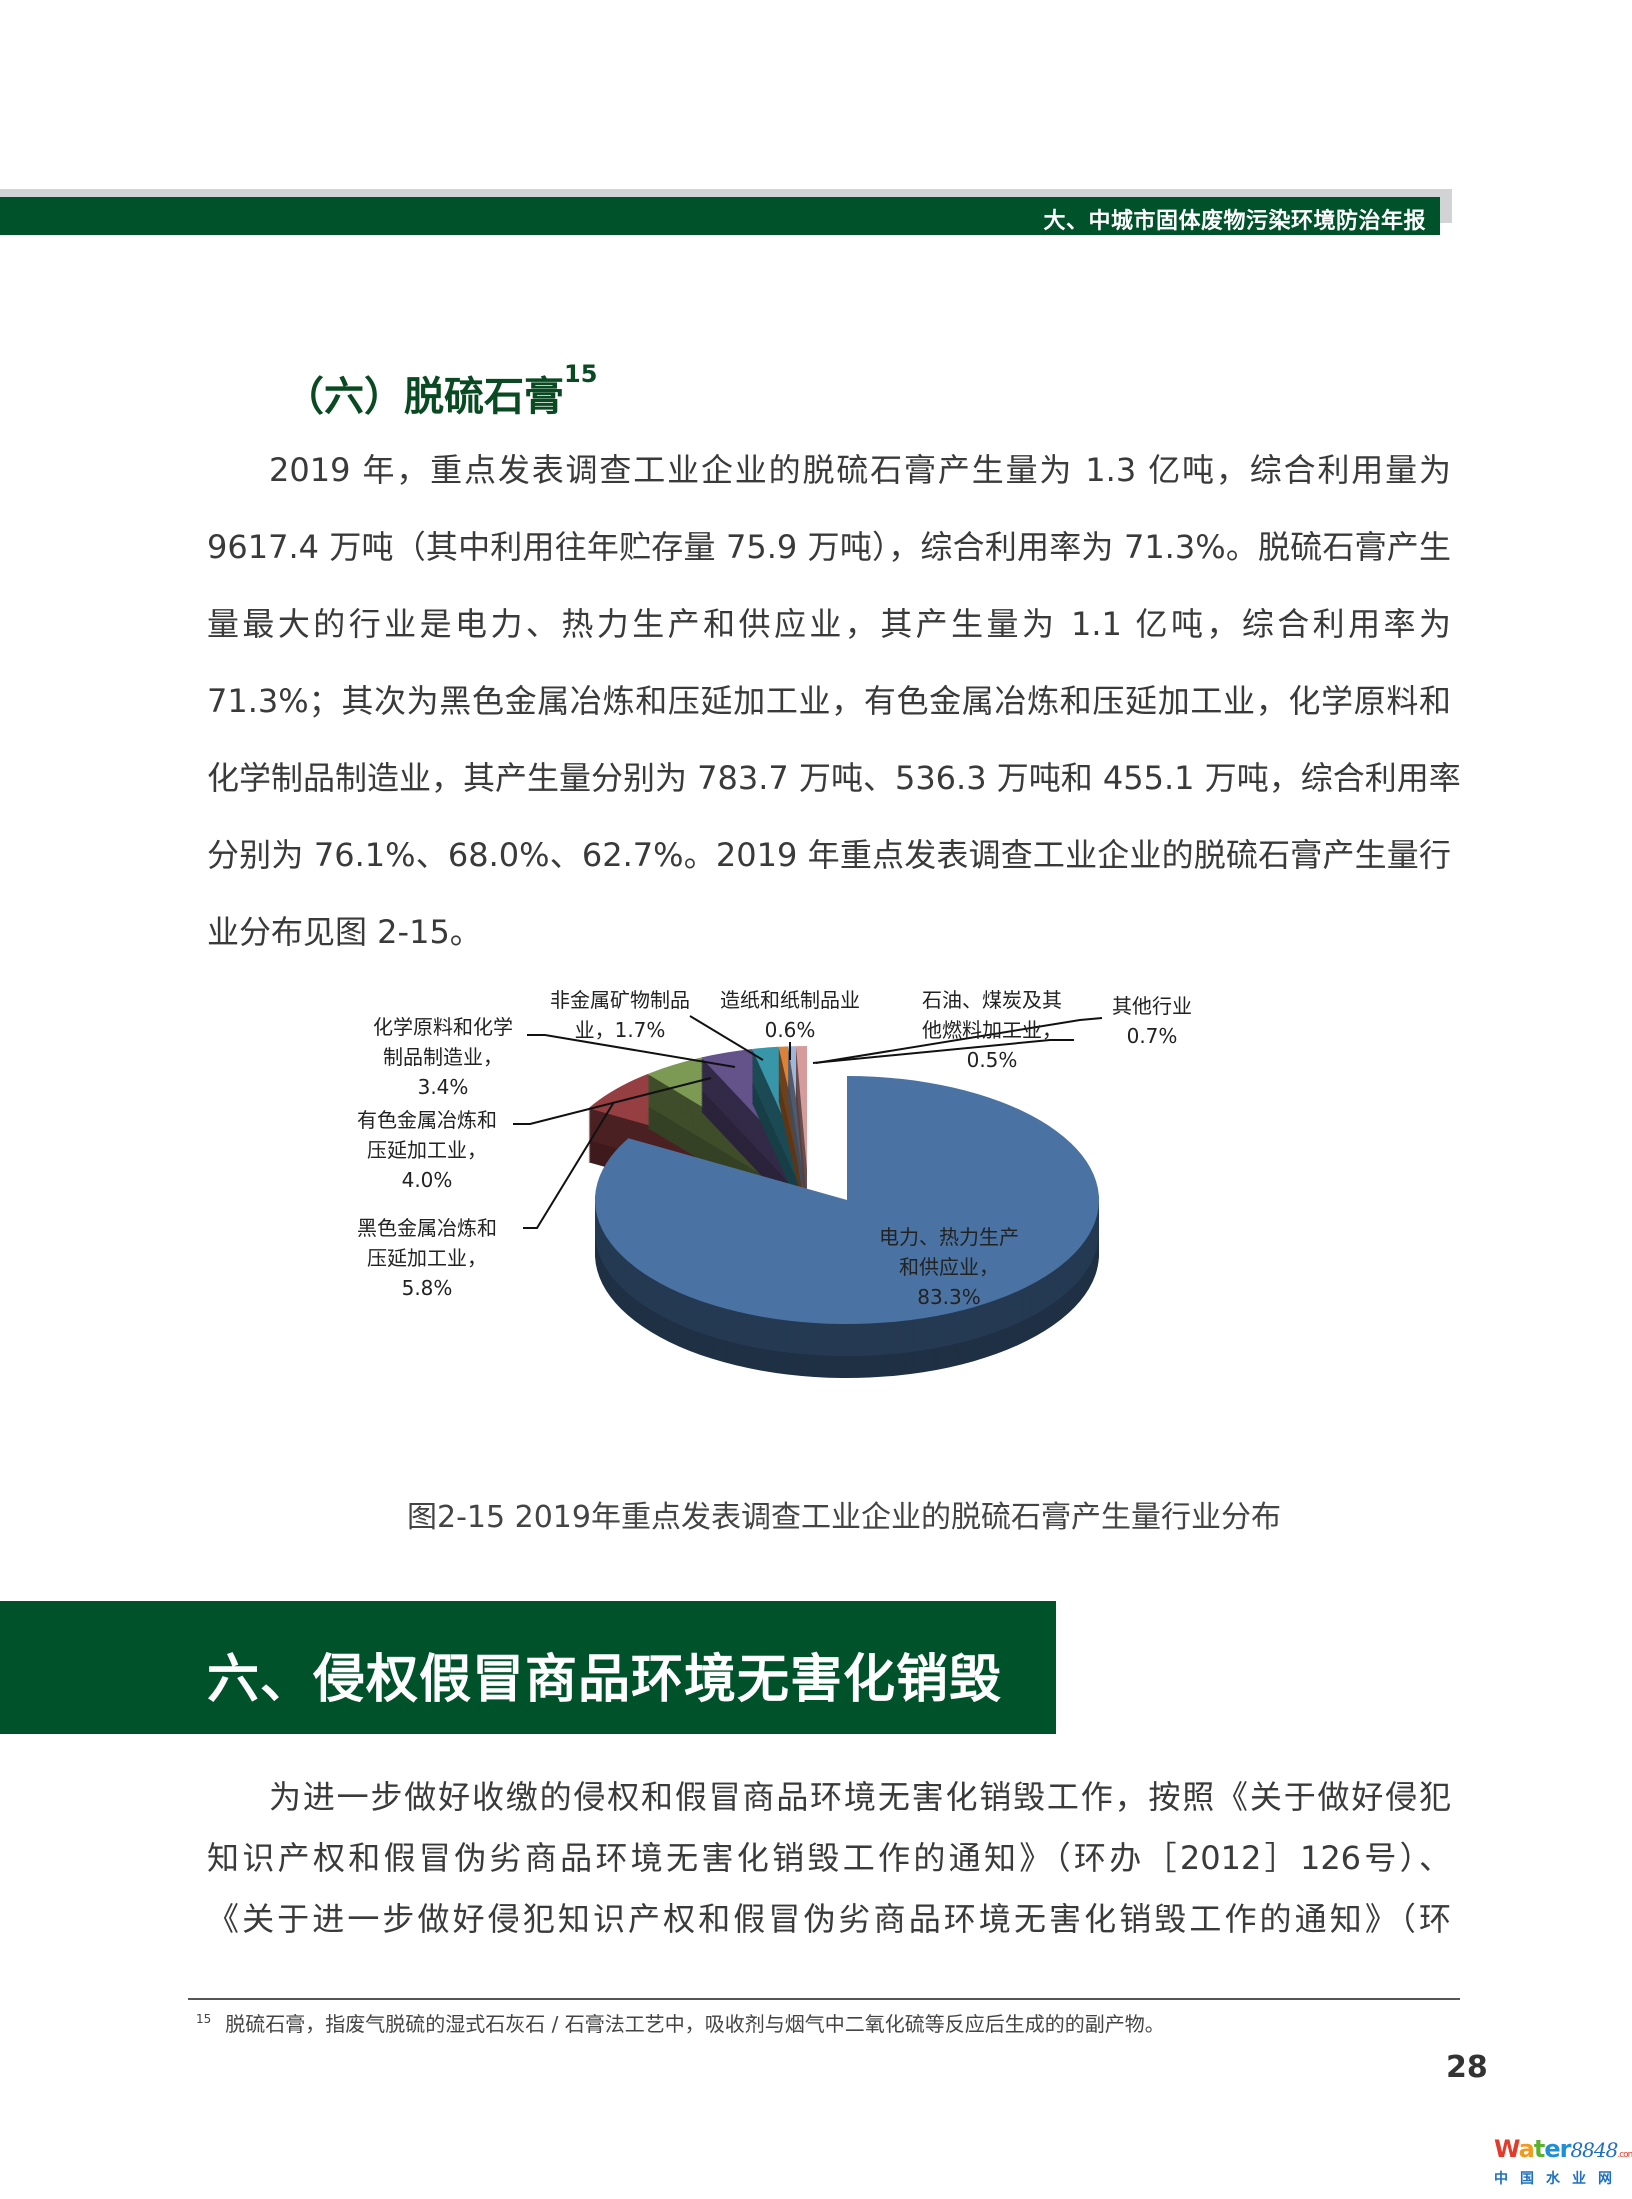  Describe the element at coordinates (992, 1060) in the screenshot. I see `slice-label: 0.5%` at that location.